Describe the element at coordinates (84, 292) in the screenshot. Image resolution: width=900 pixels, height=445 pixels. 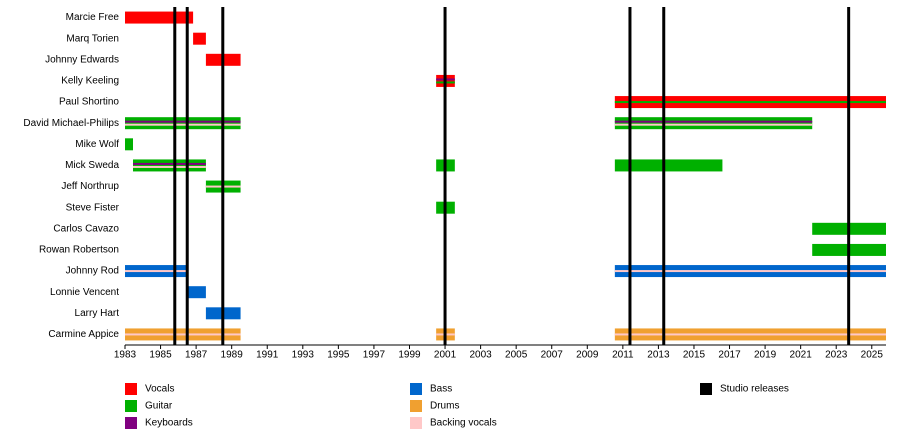
I see `member-name: Lonnie Vencent` at that location.